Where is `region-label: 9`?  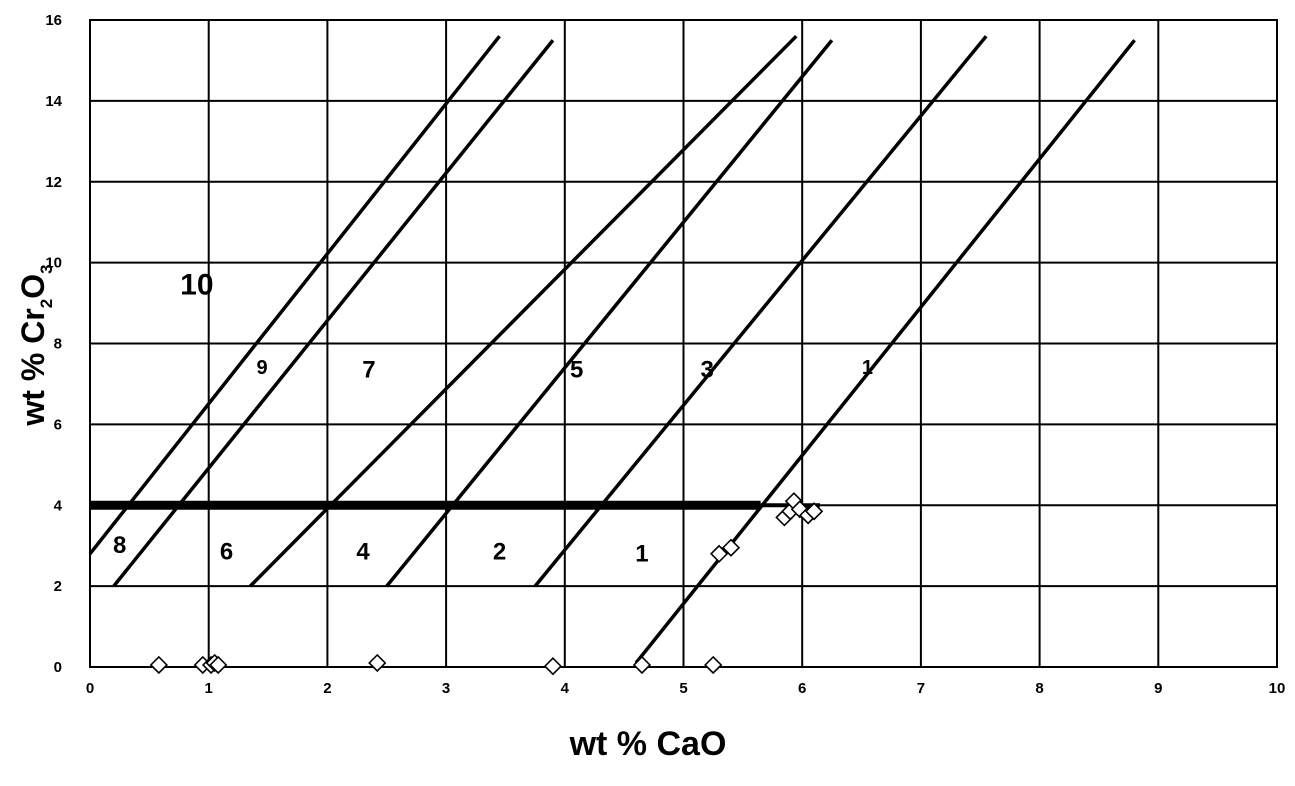 region-label: 9 is located at coordinates (262, 368).